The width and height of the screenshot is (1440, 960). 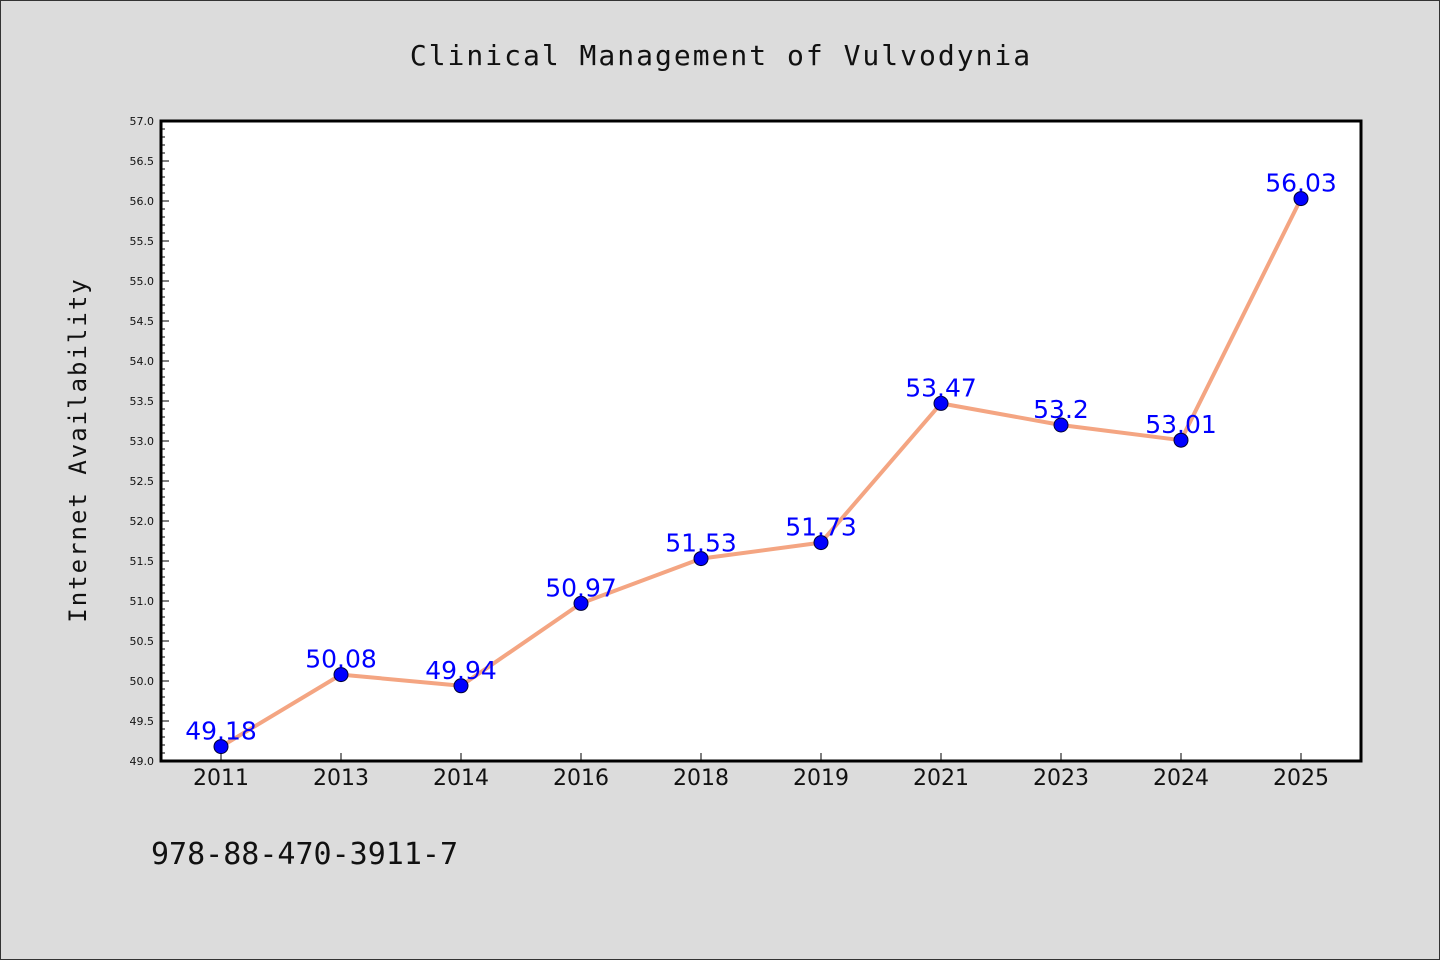 What do you see at coordinates (142, 561) in the screenshot?
I see `y-tick-label: 51.5` at bounding box center [142, 561].